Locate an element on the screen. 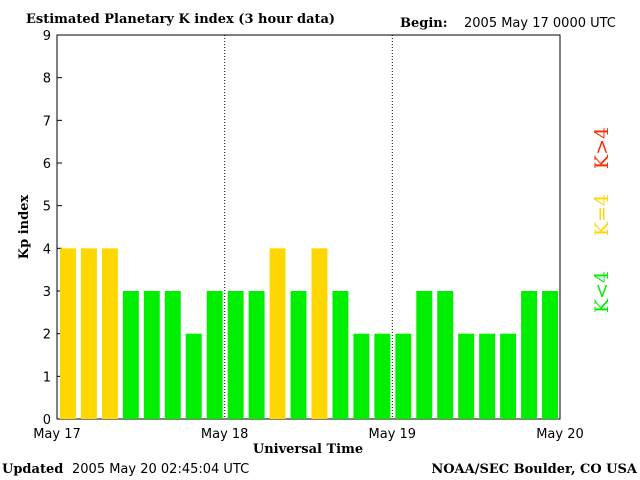  x-axis-label: Universal Time is located at coordinates (308, 449).